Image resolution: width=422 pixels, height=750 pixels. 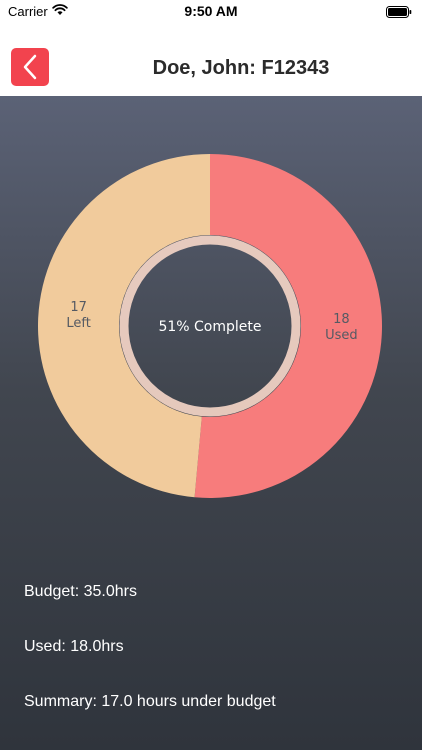 I want to click on status-bar: Carrier 9:50 AM, so click(x=211, y=12).